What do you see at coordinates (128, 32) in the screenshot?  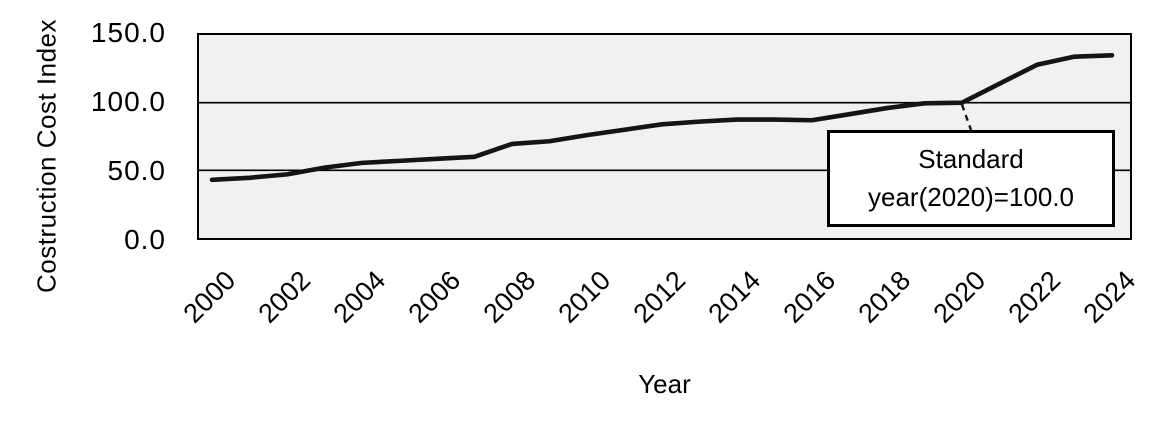 I see `y-tick-label-150.0: 150.0` at bounding box center [128, 32].